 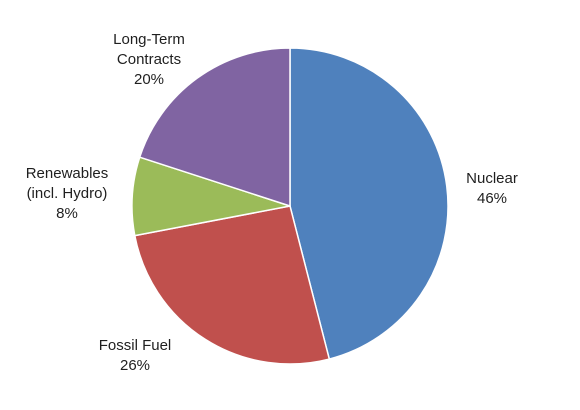 What do you see at coordinates (67, 173) in the screenshot?
I see `label-renewables-line-1: Renewables` at bounding box center [67, 173].